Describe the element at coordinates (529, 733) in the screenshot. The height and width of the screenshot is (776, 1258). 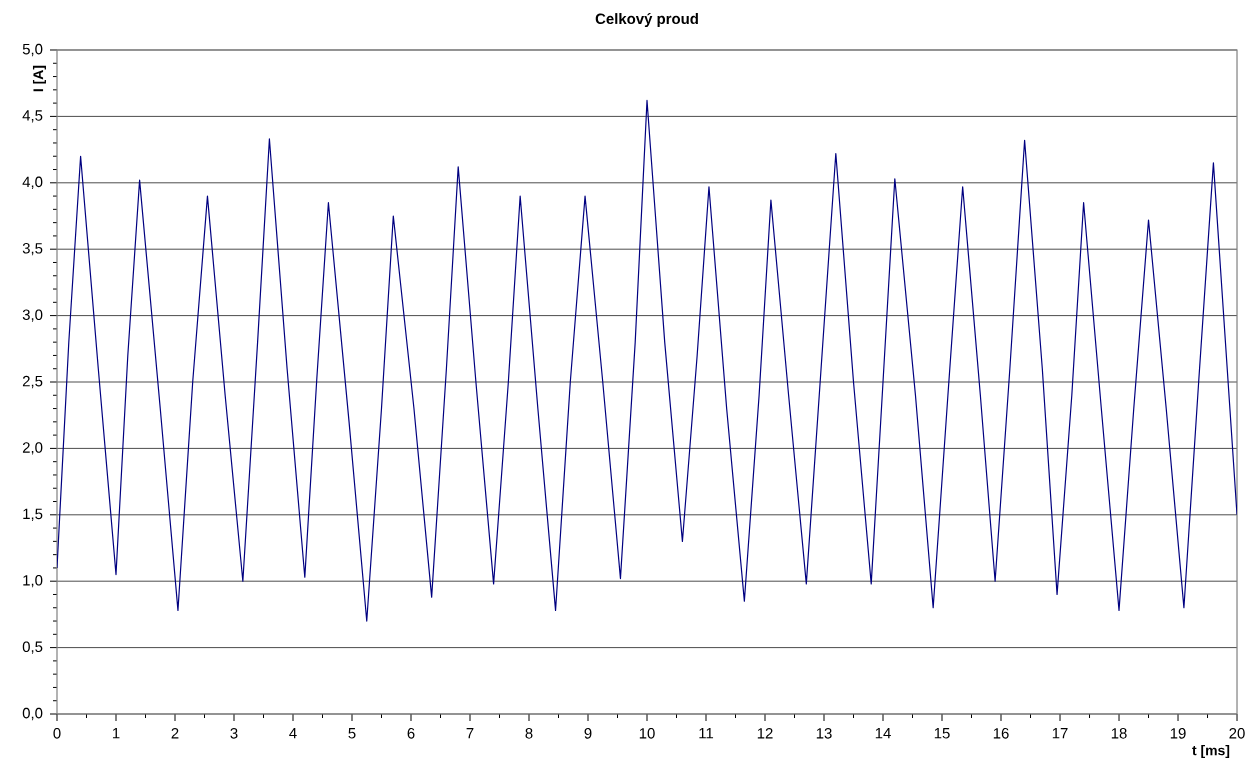
I see `x-tick-label: 8` at that location.